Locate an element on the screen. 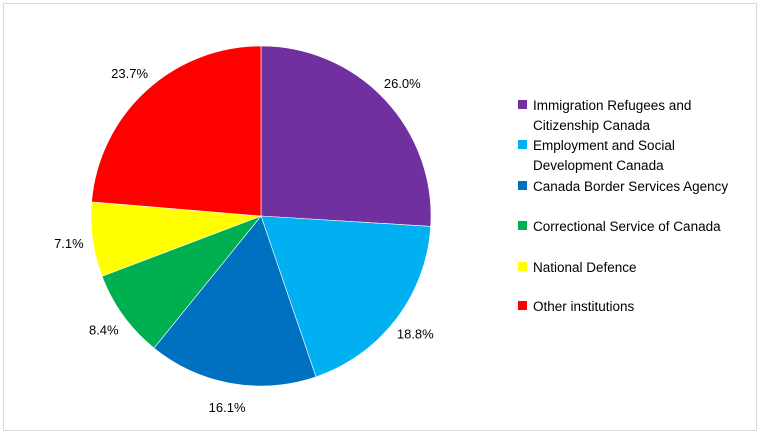 This screenshot has width=762, height=437. legend-item-other: Other institutions is located at coordinates (633, 307).